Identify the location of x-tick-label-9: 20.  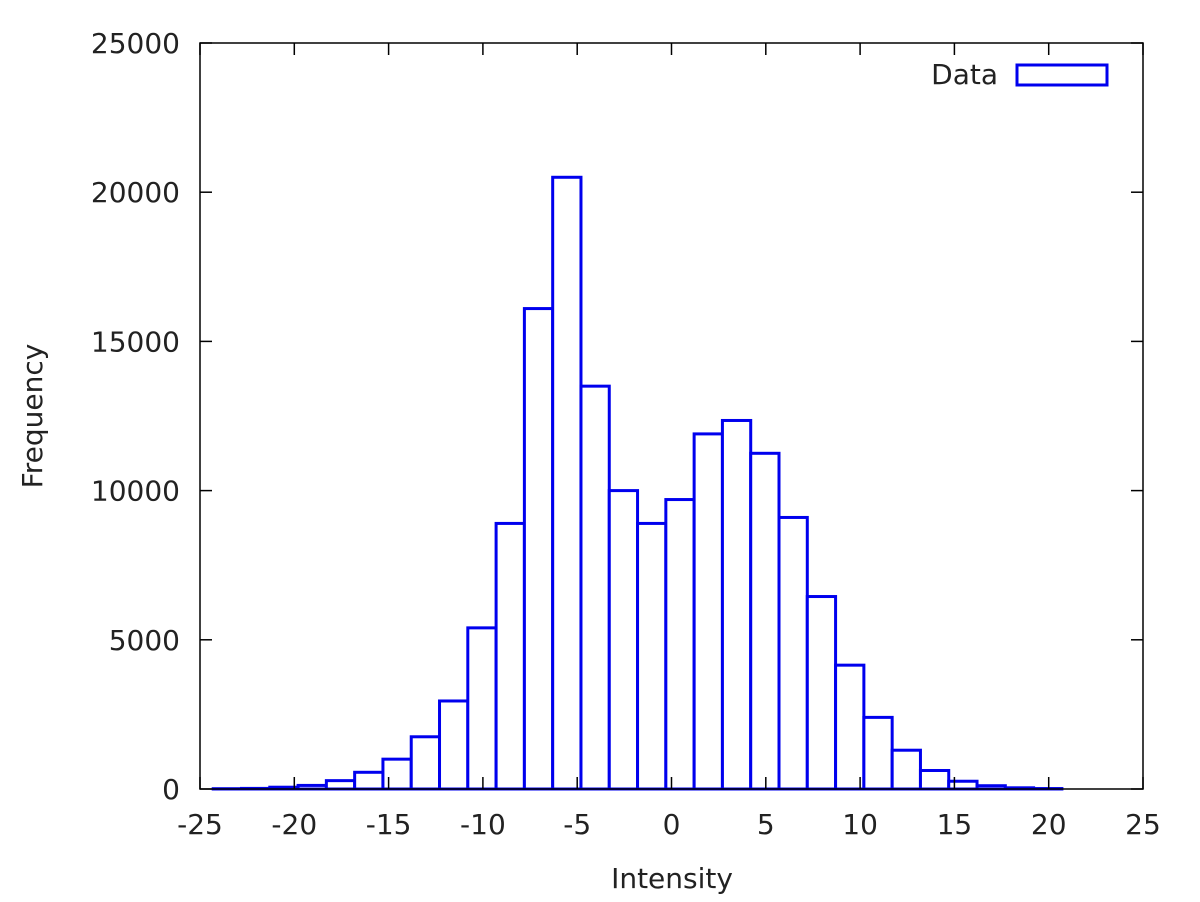
(1049, 824).